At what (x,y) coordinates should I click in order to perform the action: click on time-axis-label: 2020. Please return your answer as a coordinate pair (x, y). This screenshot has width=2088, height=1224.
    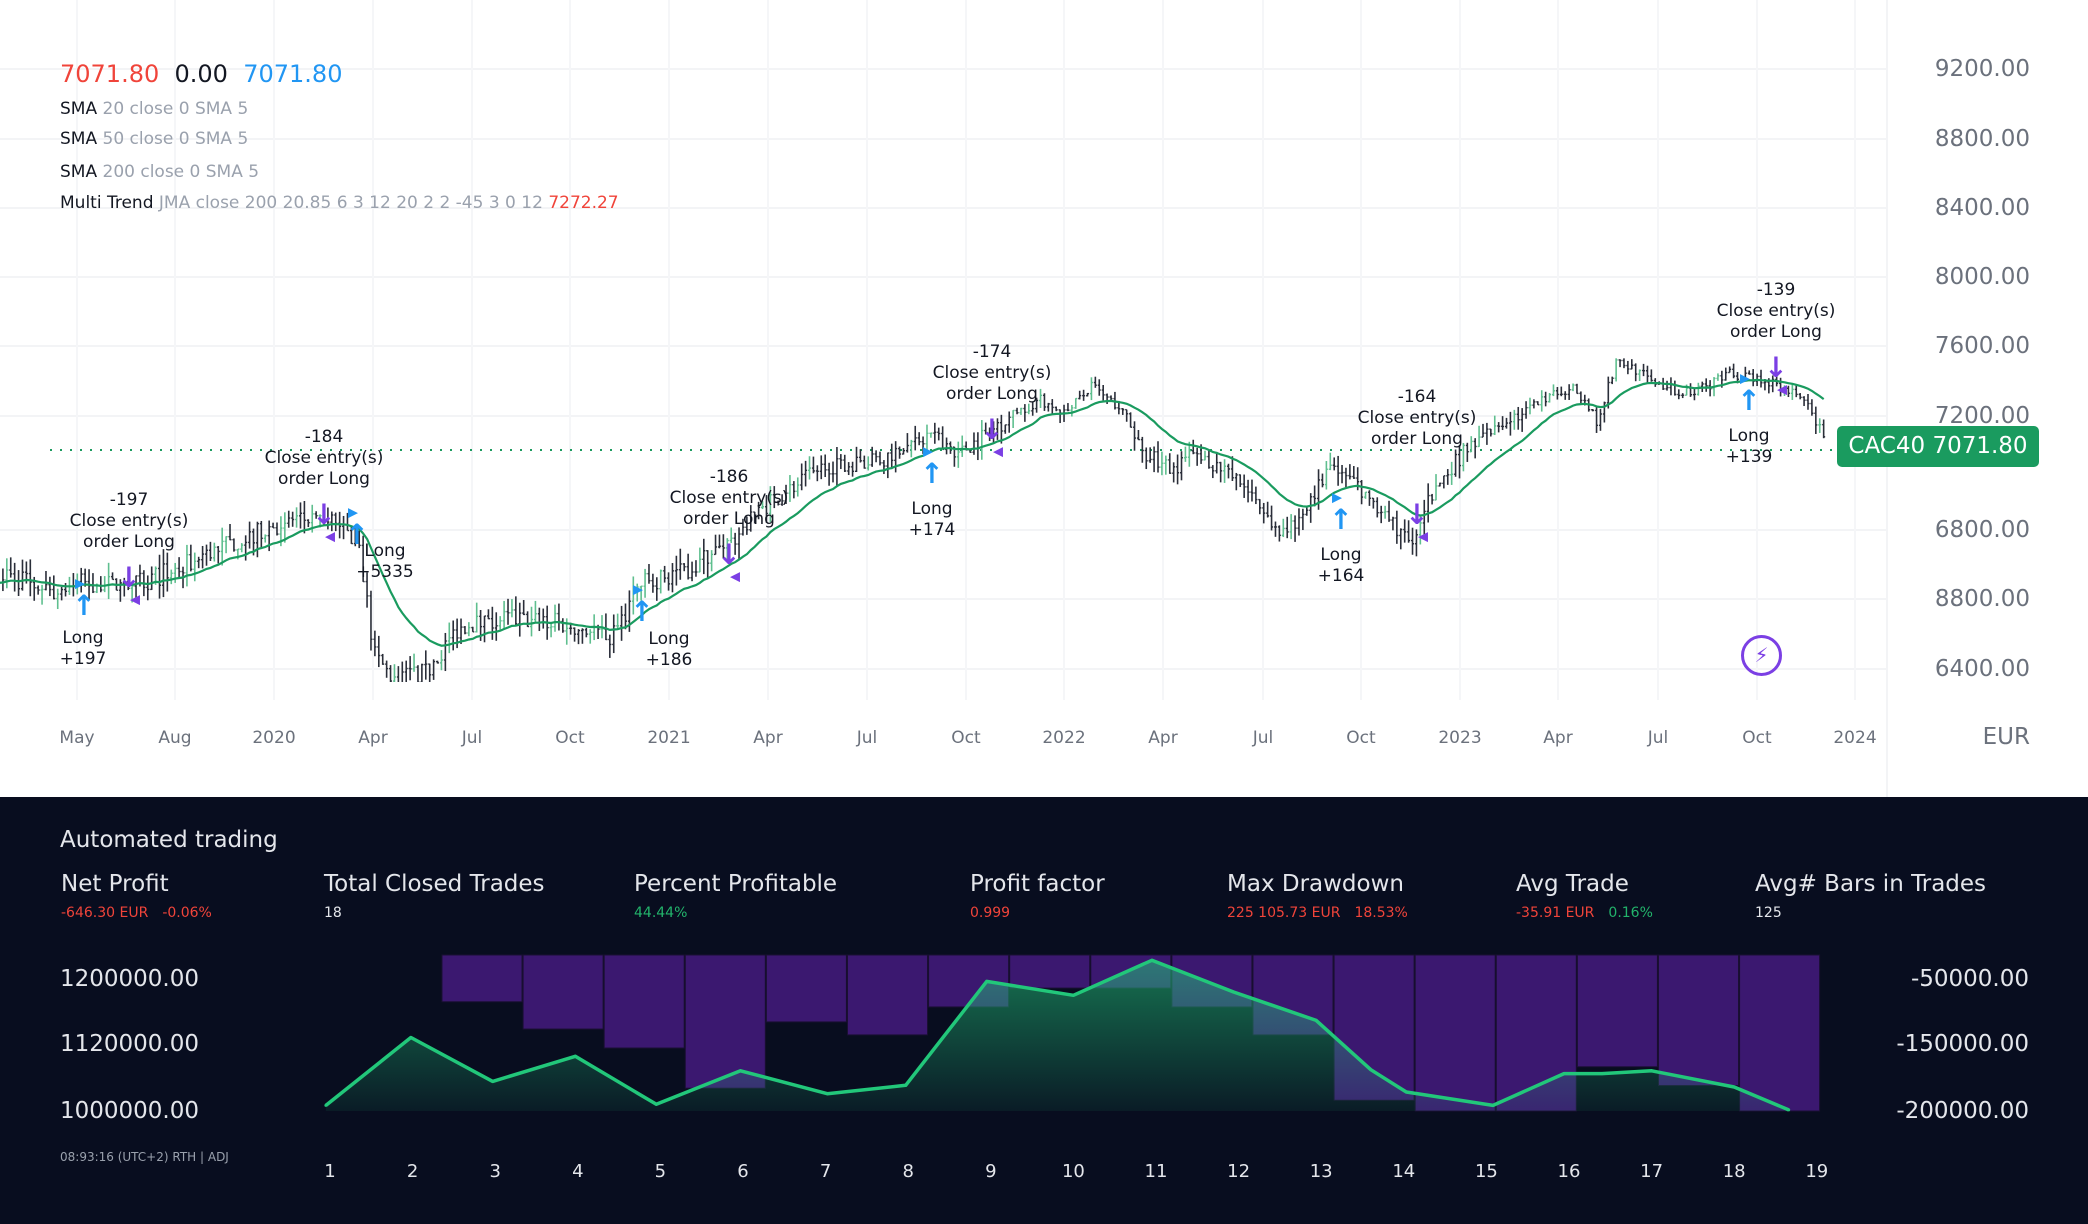
    Looking at the image, I should click on (274, 738).